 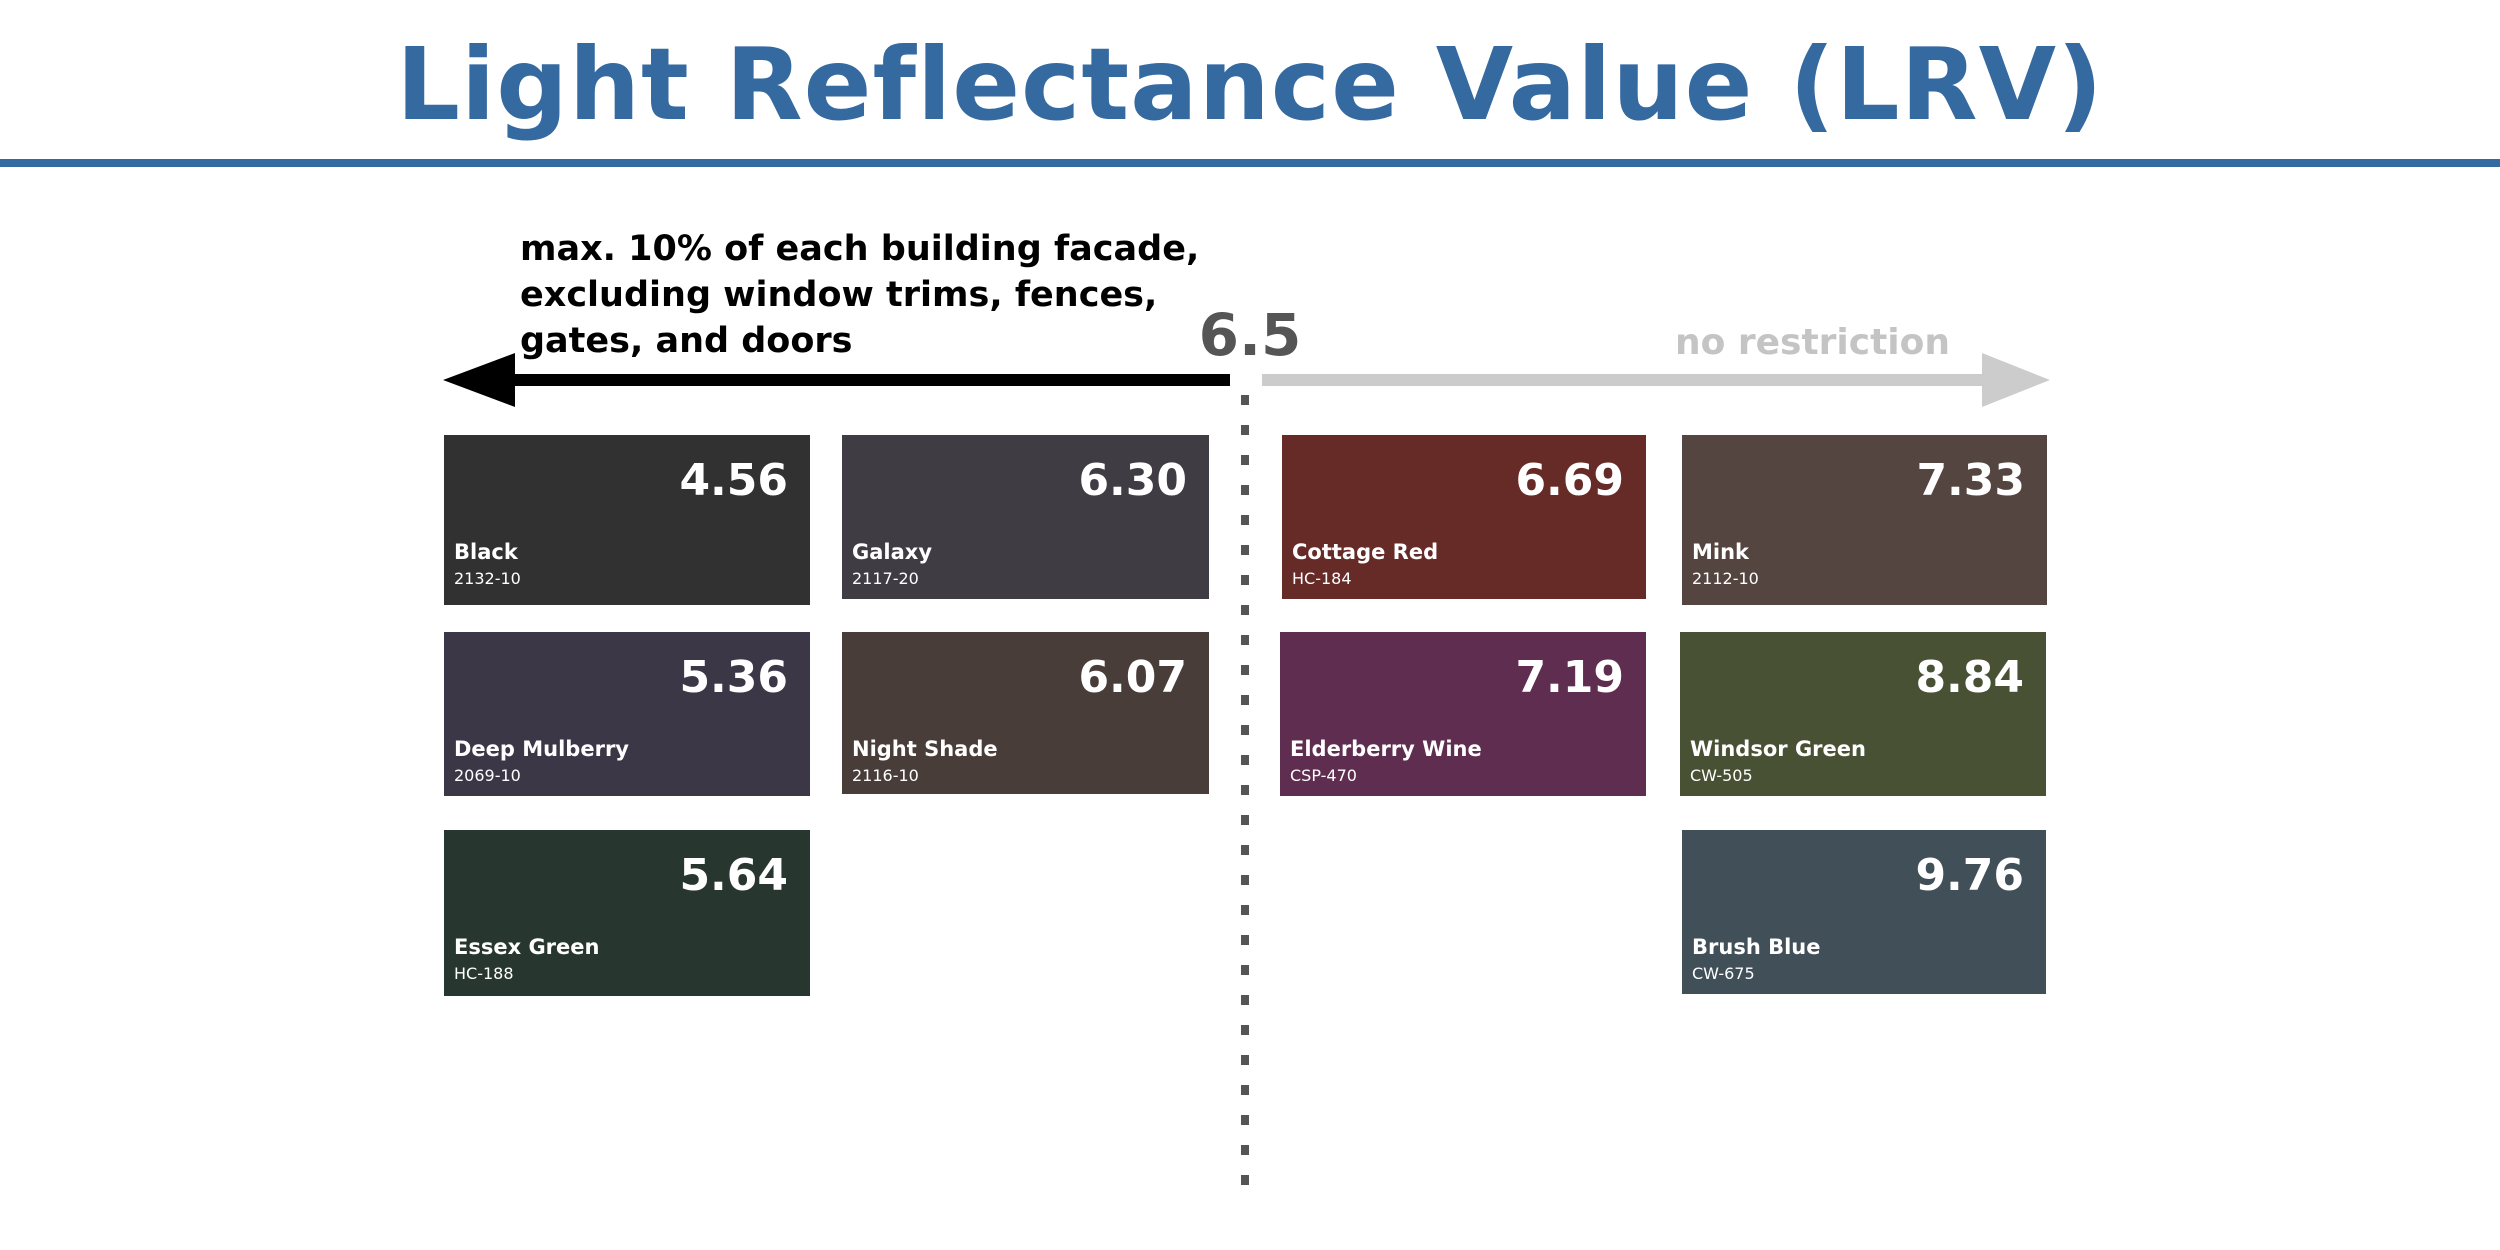 What do you see at coordinates (1863, 714) in the screenshot?
I see `swatch-windsor-green: 8.84 Windsor Green CW-505` at bounding box center [1863, 714].